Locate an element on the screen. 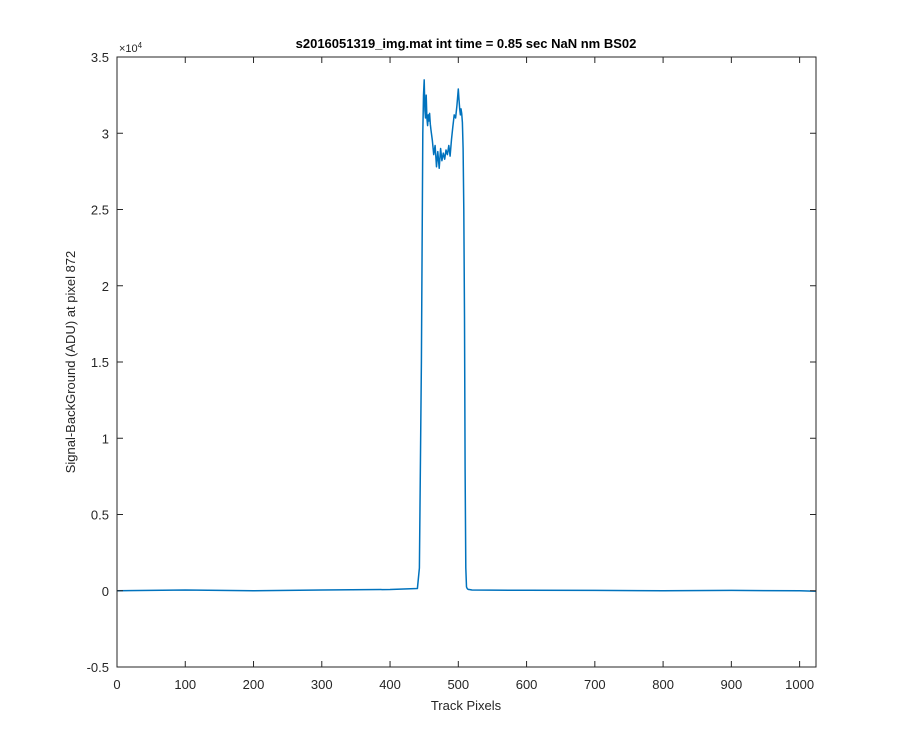 This screenshot has height=750, width=900. y-tick-label: 0.5 is located at coordinates (100, 515).